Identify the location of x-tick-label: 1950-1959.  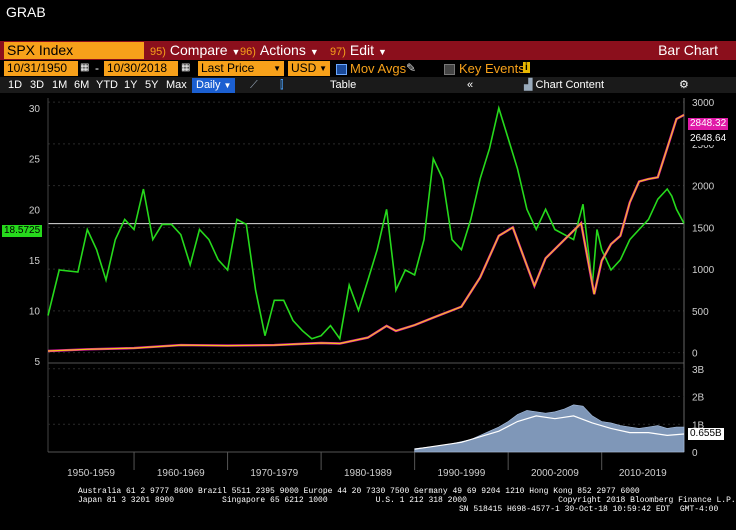
(91, 473).